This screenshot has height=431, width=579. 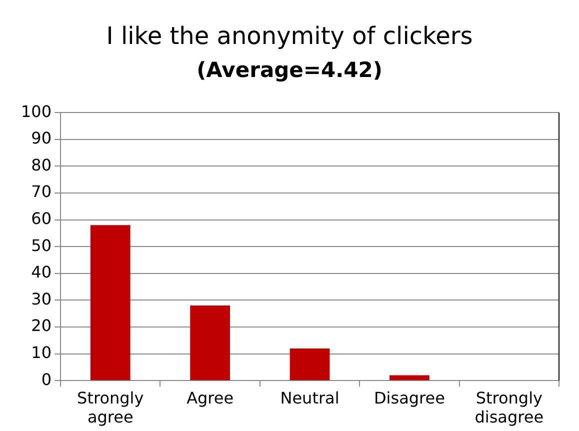 I want to click on y-tick-label: 40, so click(x=41, y=272).